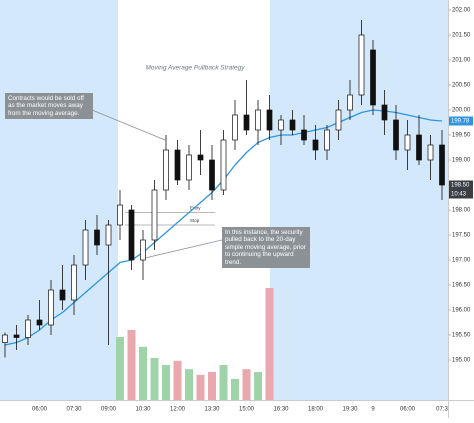 The height and width of the screenshot is (423, 474). I want to click on y-tick-label: 200.50, so click(461, 86).